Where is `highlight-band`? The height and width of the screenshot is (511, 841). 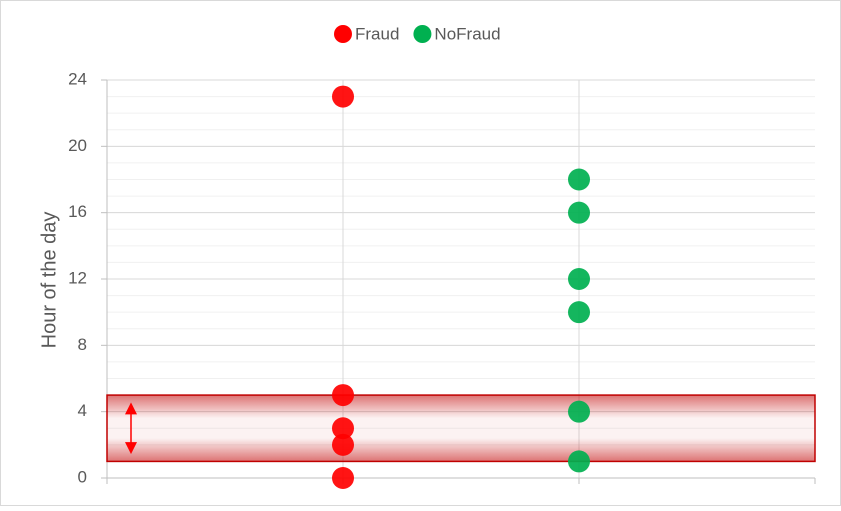 highlight-band is located at coordinates (461, 428).